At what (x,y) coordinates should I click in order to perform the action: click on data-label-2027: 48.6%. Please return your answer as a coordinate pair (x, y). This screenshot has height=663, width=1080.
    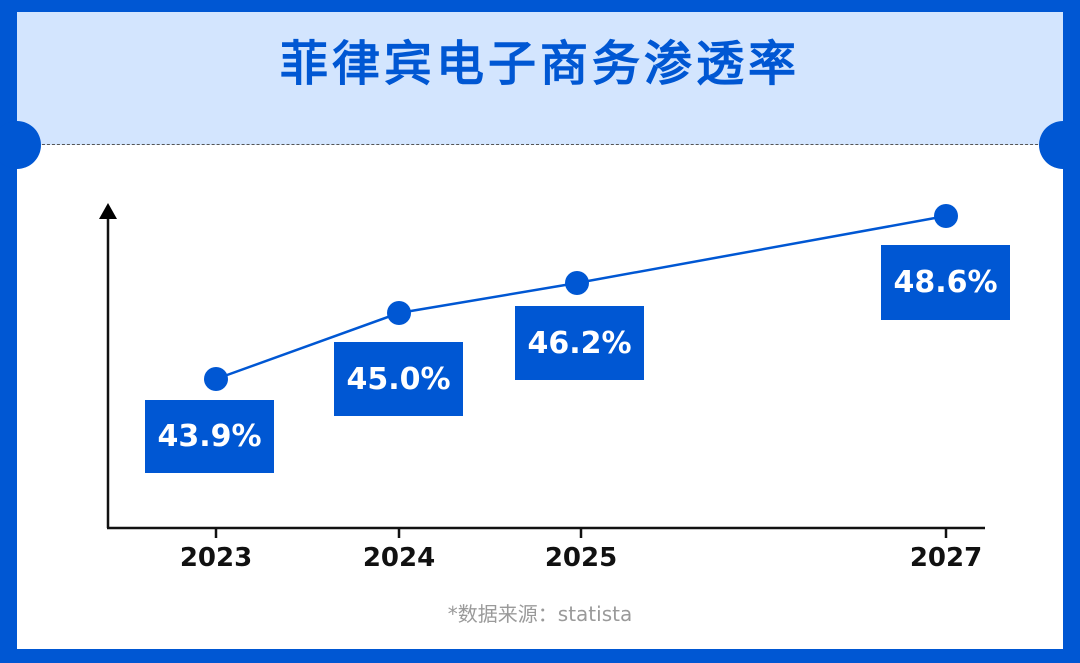
    Looking at the image, I should click on (945, 282).